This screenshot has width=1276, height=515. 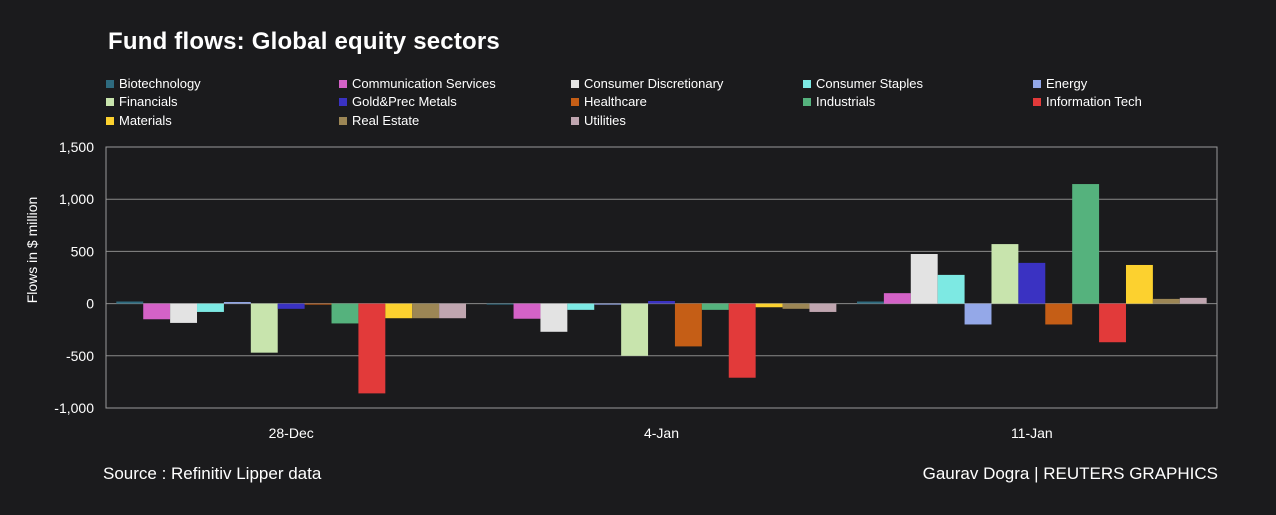 I want to click on bar-materials-4-jan, so click(x=769, y=305).